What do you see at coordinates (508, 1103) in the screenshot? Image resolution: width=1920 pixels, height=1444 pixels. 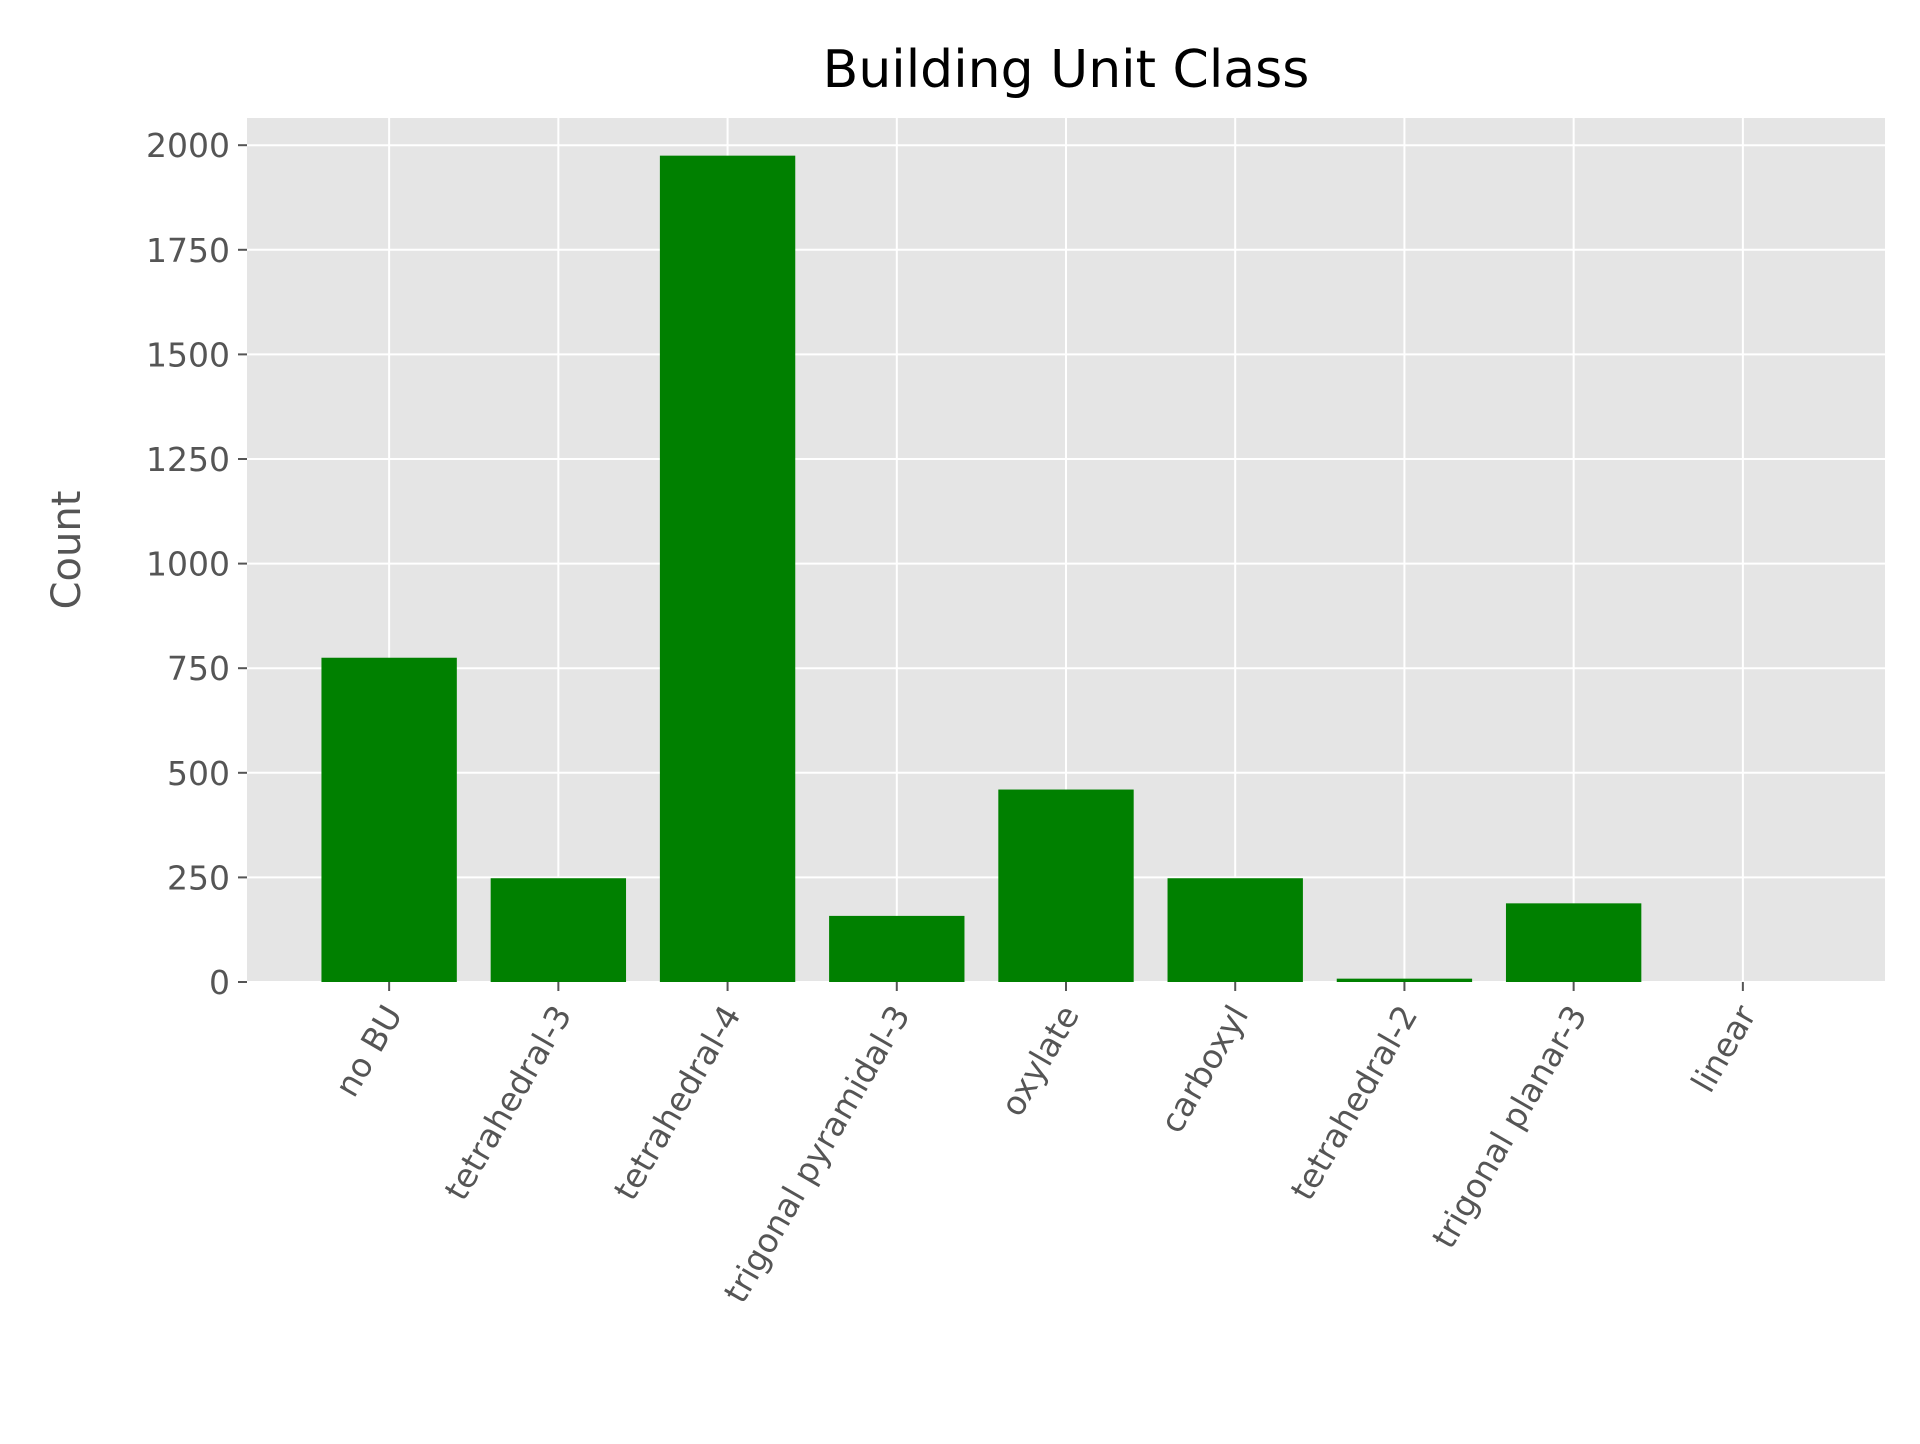 I see `x-tick-label: tetrahedral-3` at bounding box center [508, 1103].